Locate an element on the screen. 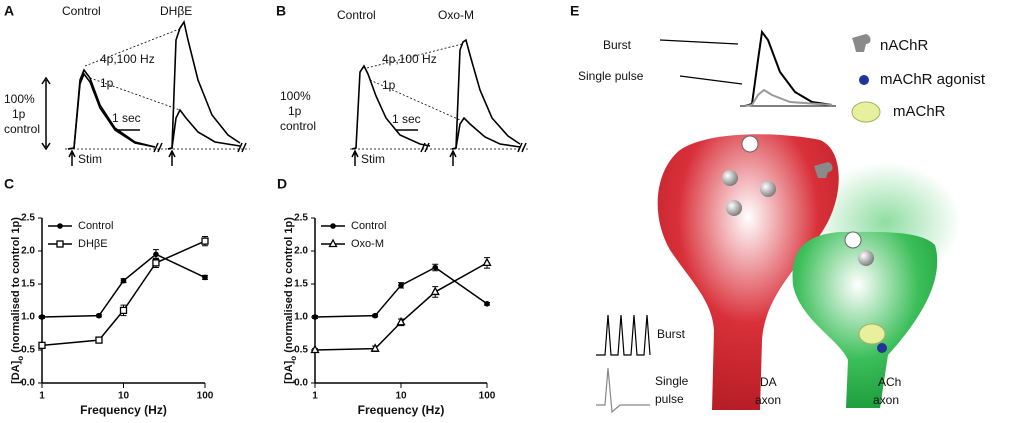 The image size is (1028, 423). legend-label: Oxo-M is located at coordinates (367, 244).